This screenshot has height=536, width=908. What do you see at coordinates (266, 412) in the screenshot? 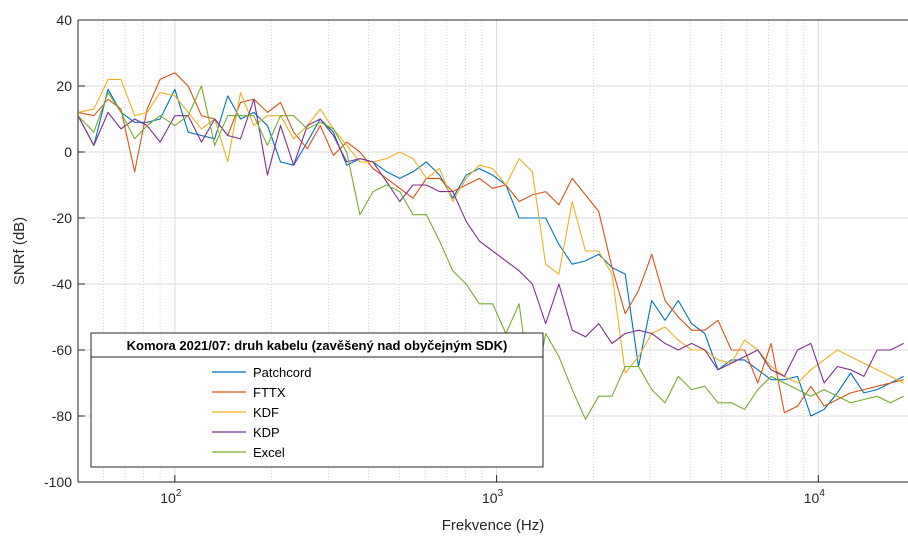
I see `legend-label-kdf: KDF` at bounding box center [266, 412].